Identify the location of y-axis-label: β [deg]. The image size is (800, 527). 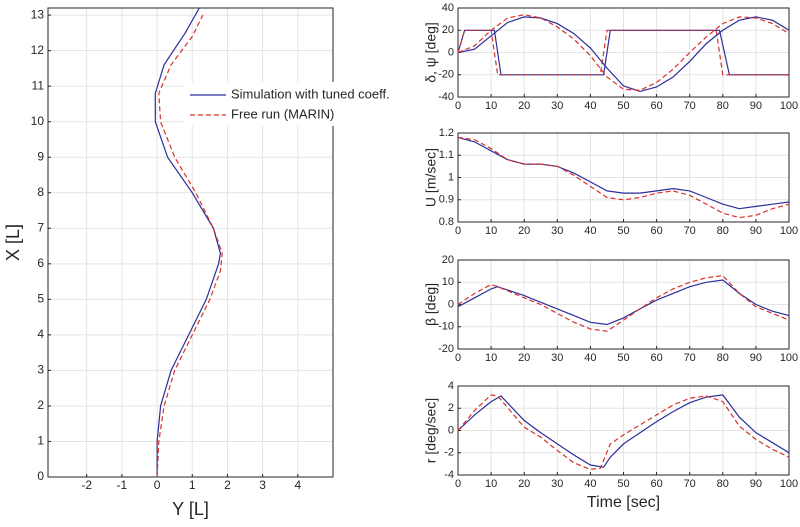
(431, 304).